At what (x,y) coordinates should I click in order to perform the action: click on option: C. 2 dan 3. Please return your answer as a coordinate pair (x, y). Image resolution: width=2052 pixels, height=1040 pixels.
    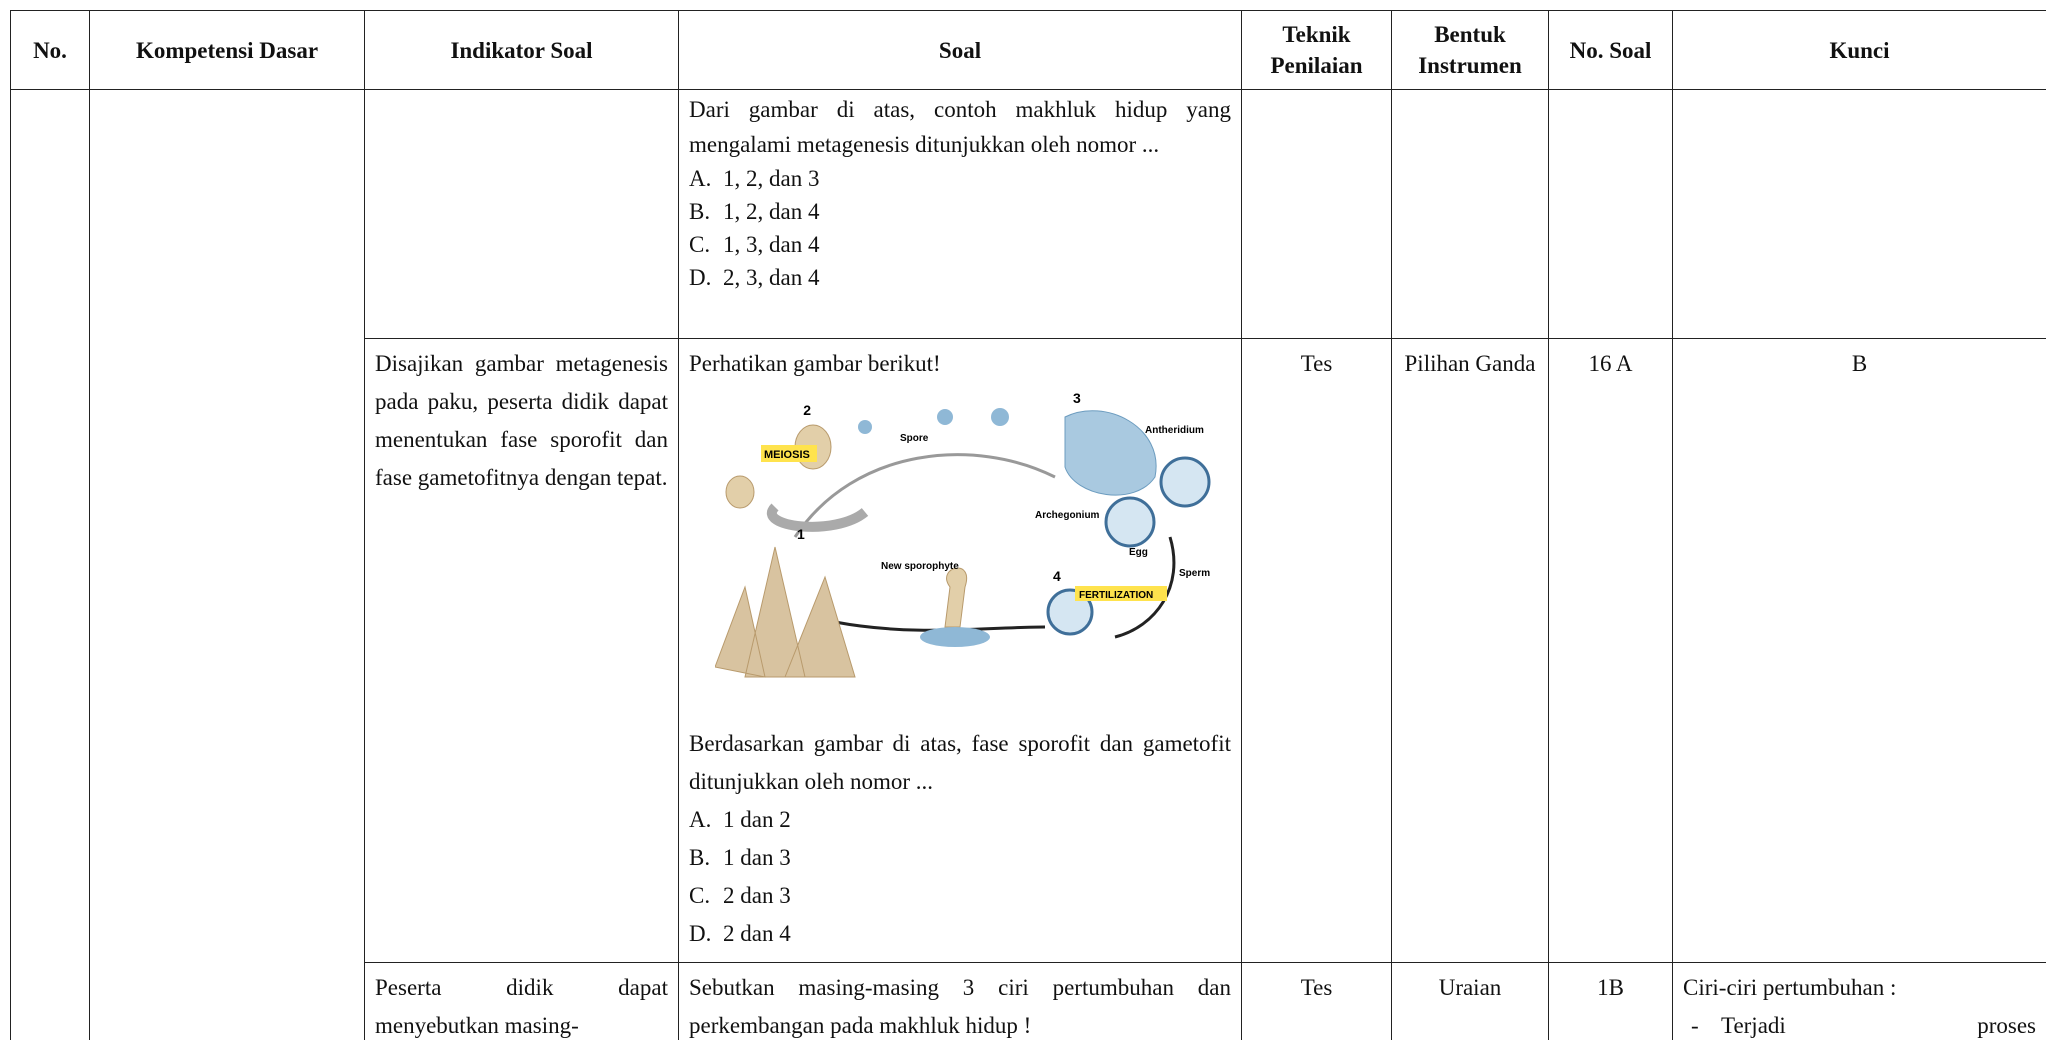
    Looking at the image, I should click on (960, 896).